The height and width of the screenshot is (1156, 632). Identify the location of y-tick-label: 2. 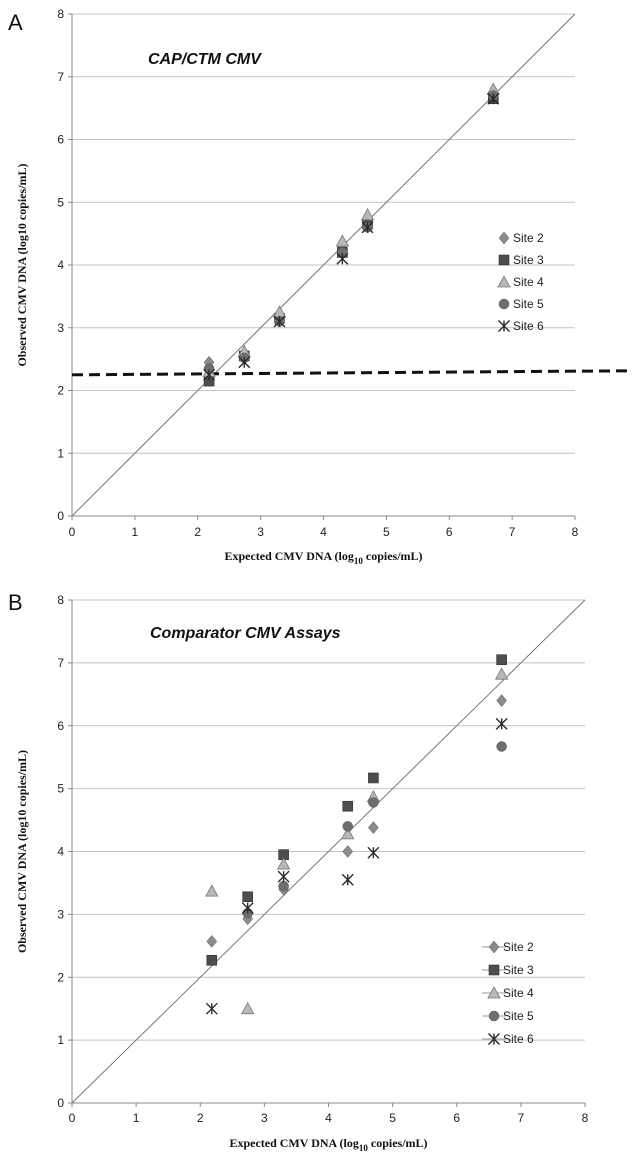
(60, 977).